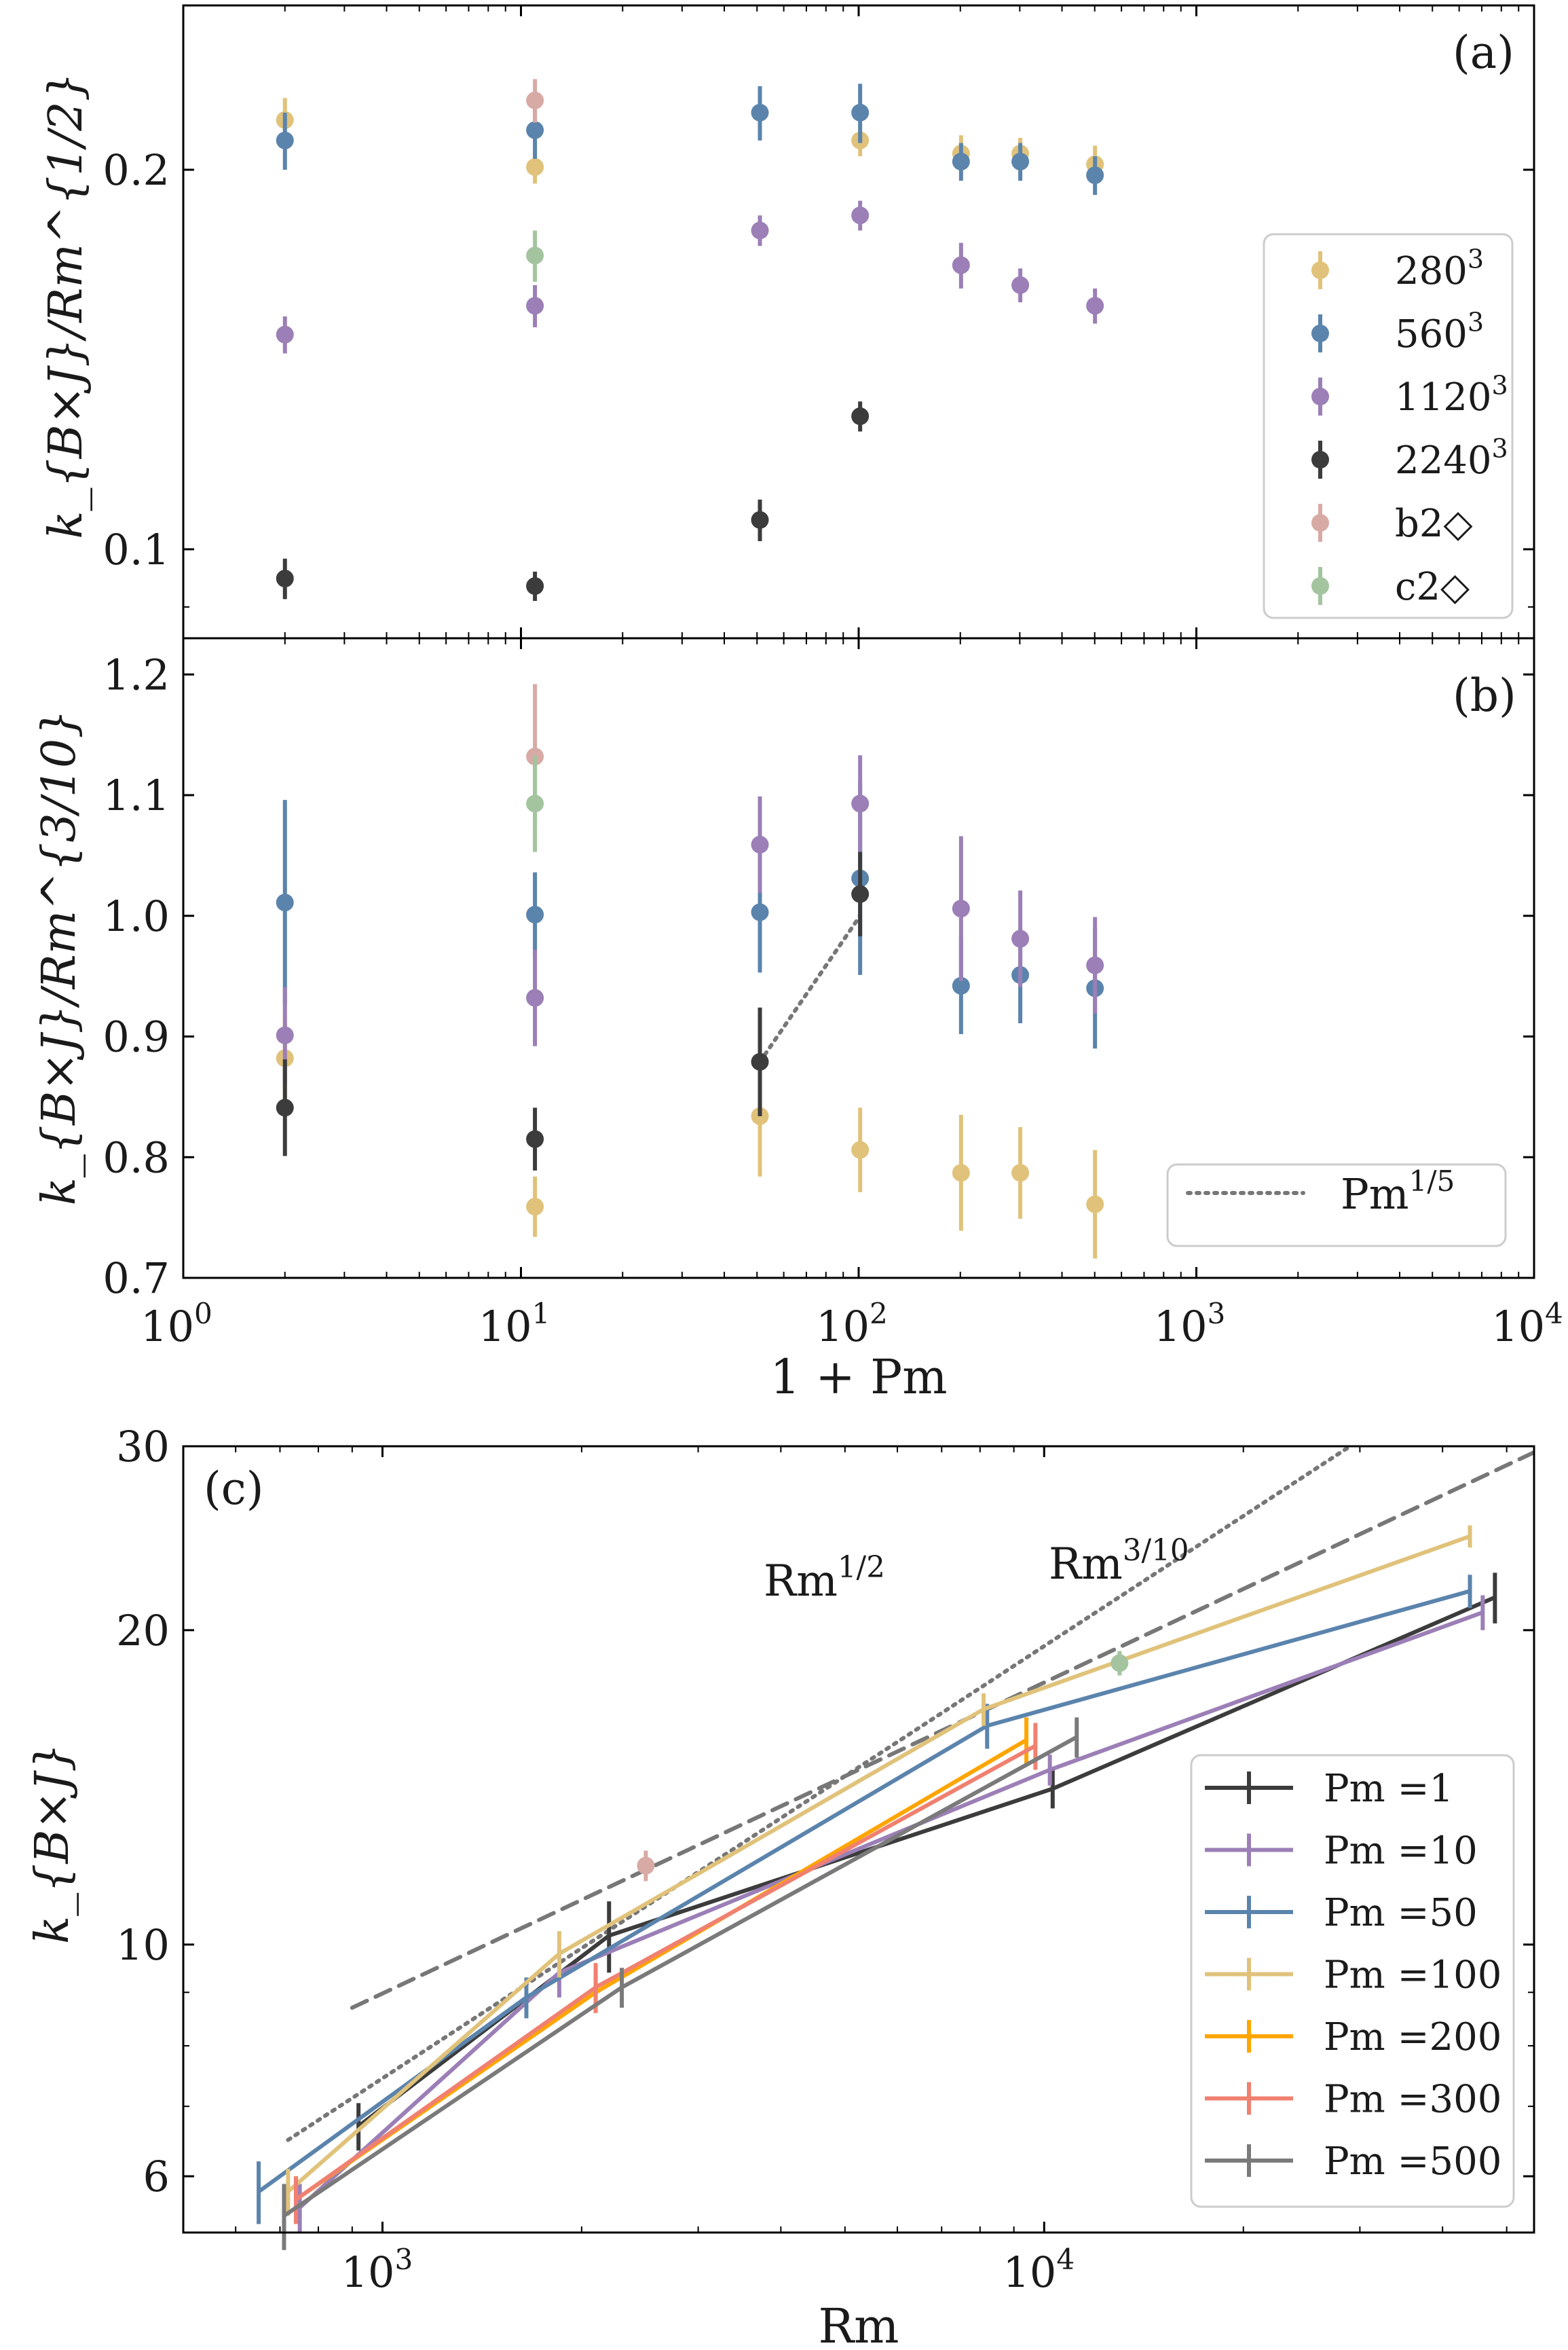 The width and height of the screenshot is (1568, 2350). I want to click on panel-c-xtick-label: 10⁴, so click(1039, 2270).